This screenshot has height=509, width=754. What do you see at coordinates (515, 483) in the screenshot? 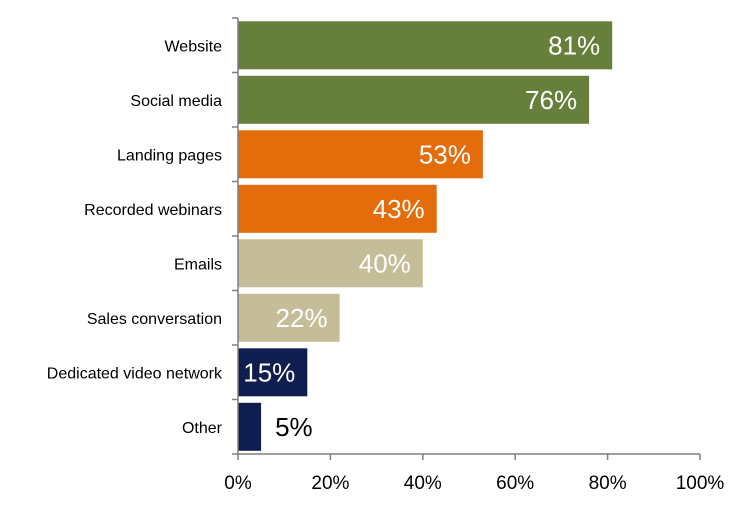
I see `x-tick-label: 60%` at bounding box center [515, 483].